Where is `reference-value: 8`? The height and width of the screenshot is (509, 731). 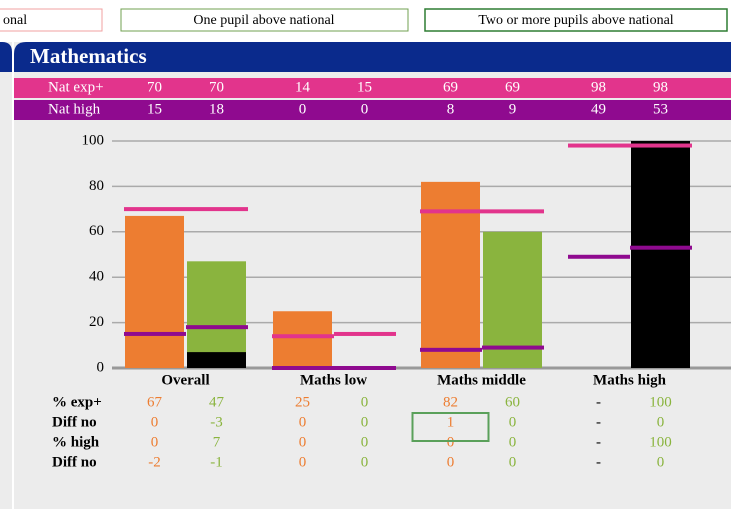
reference-value: 8 is located at coordinates (451, 109).